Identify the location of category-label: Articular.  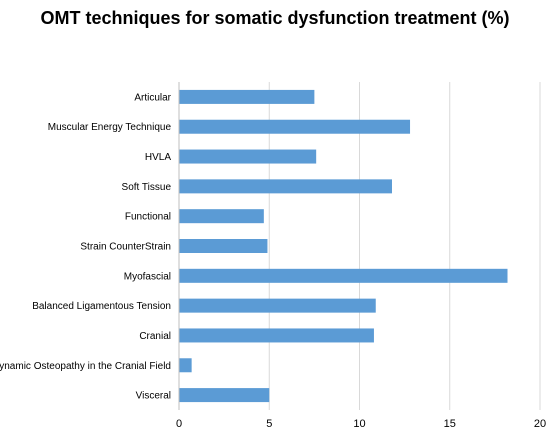
(152, 97).